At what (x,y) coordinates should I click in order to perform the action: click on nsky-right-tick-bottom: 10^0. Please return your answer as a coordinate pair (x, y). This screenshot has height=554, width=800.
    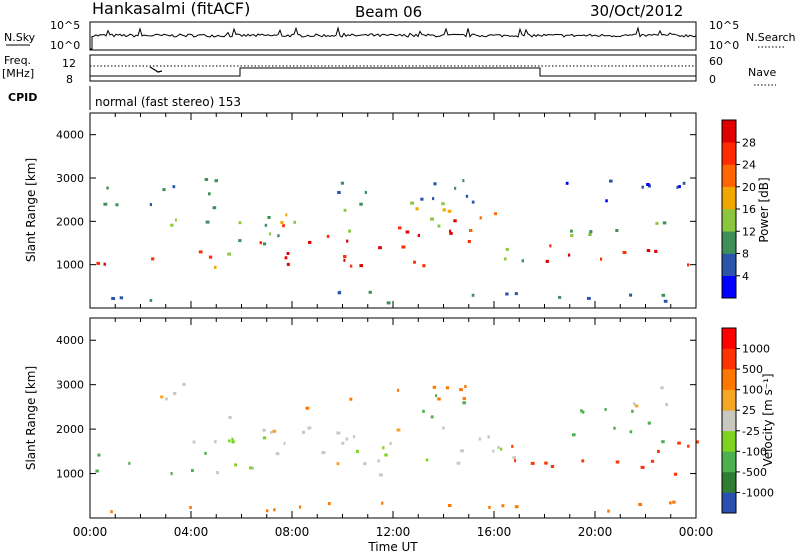
    Looking at the image, I should click on (724, 45).